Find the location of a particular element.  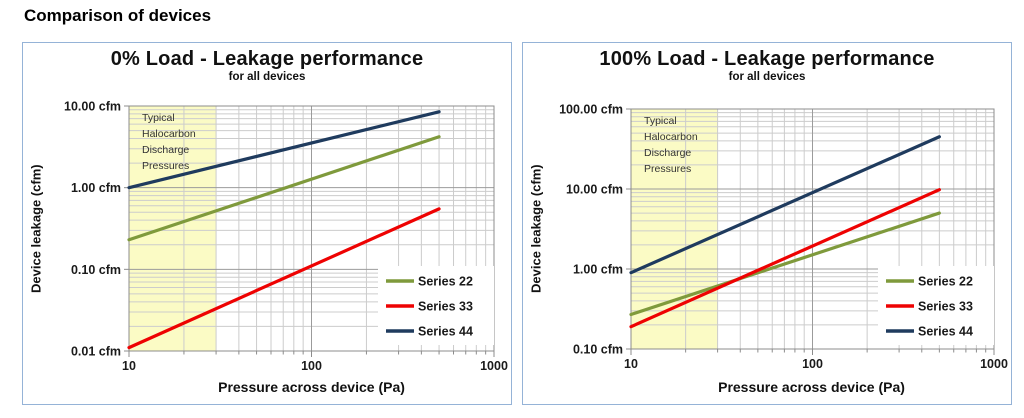

chart-title: 0% Load - Leakage performance is located at coordinates (267, 59).